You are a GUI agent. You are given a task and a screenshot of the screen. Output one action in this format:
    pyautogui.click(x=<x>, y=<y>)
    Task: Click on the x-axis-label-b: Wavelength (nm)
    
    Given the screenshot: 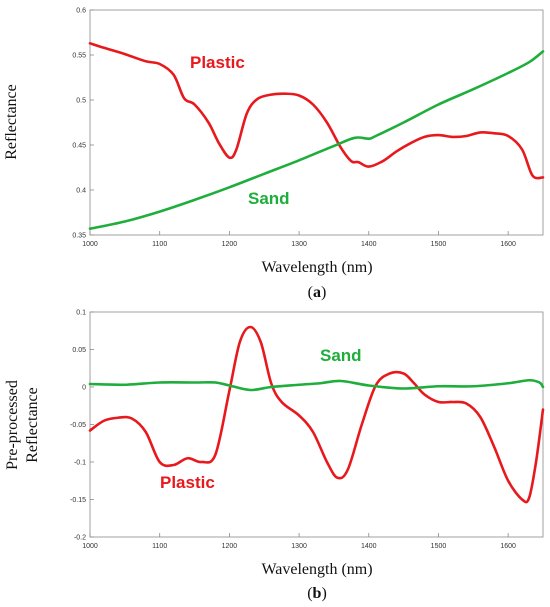 What is the action you would take?
    pyautogui.click(x=316, y=569)
    